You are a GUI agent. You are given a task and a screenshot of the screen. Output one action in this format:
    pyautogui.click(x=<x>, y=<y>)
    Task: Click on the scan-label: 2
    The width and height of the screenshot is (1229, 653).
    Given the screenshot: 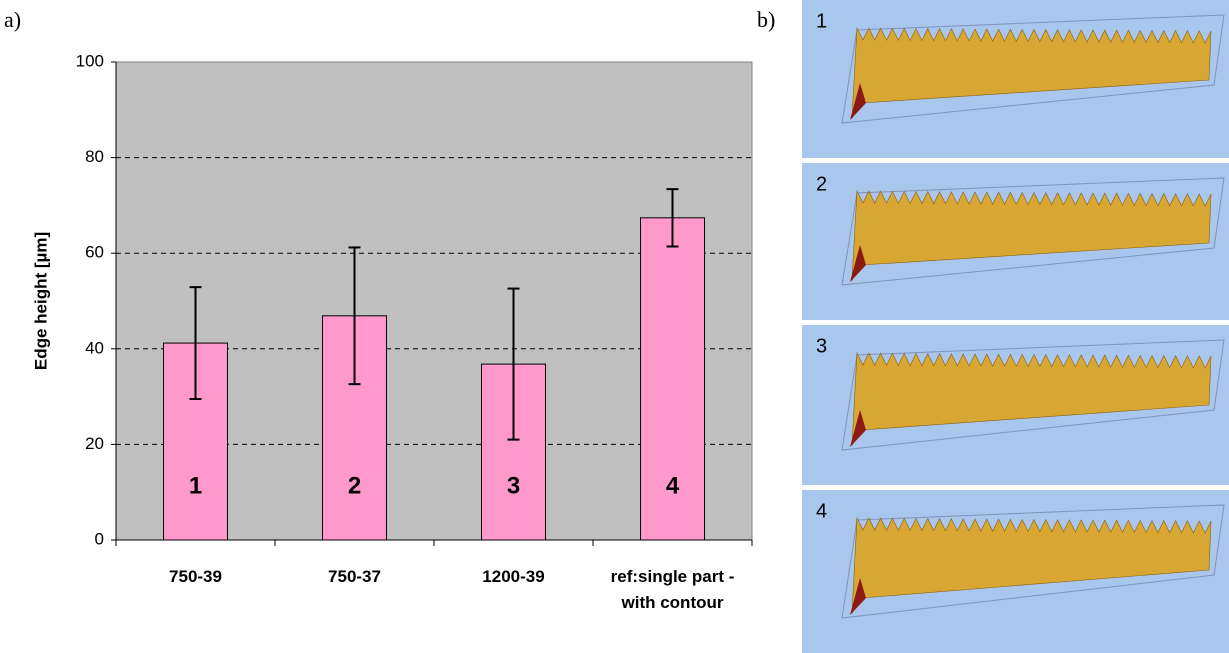 What is the action you would take?
    pyautogui.click(x=821, y=184)
    